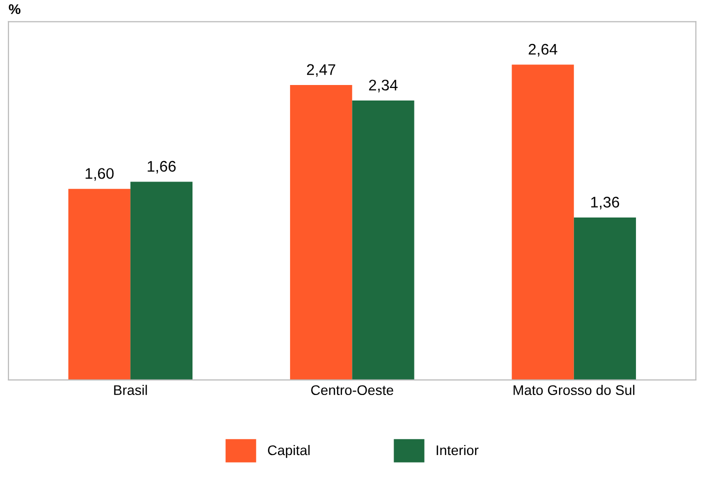  I want to click on legend-label: Capital, so click(289, 451).